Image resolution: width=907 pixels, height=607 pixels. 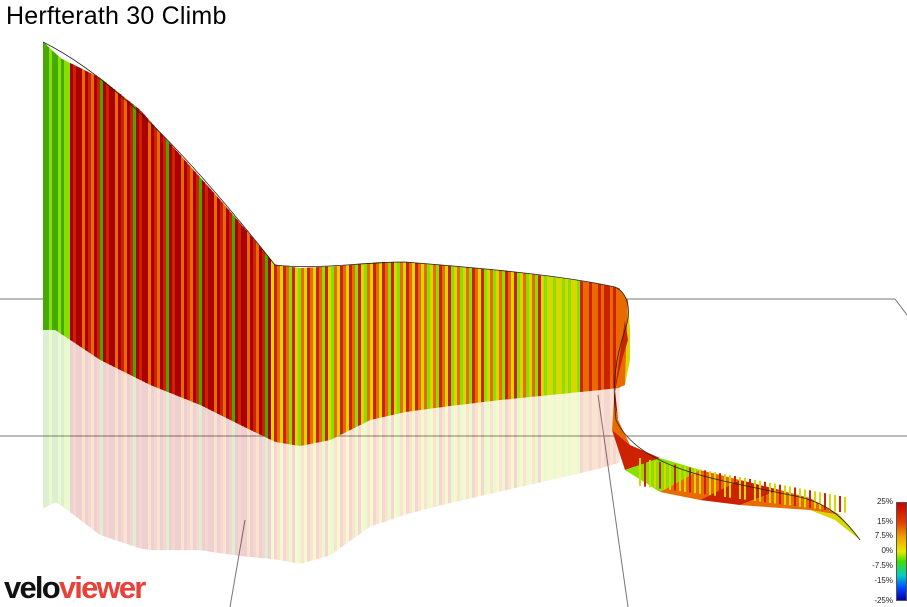 I want to click on legend-label-0: 0%, so click(x=887, y=550).